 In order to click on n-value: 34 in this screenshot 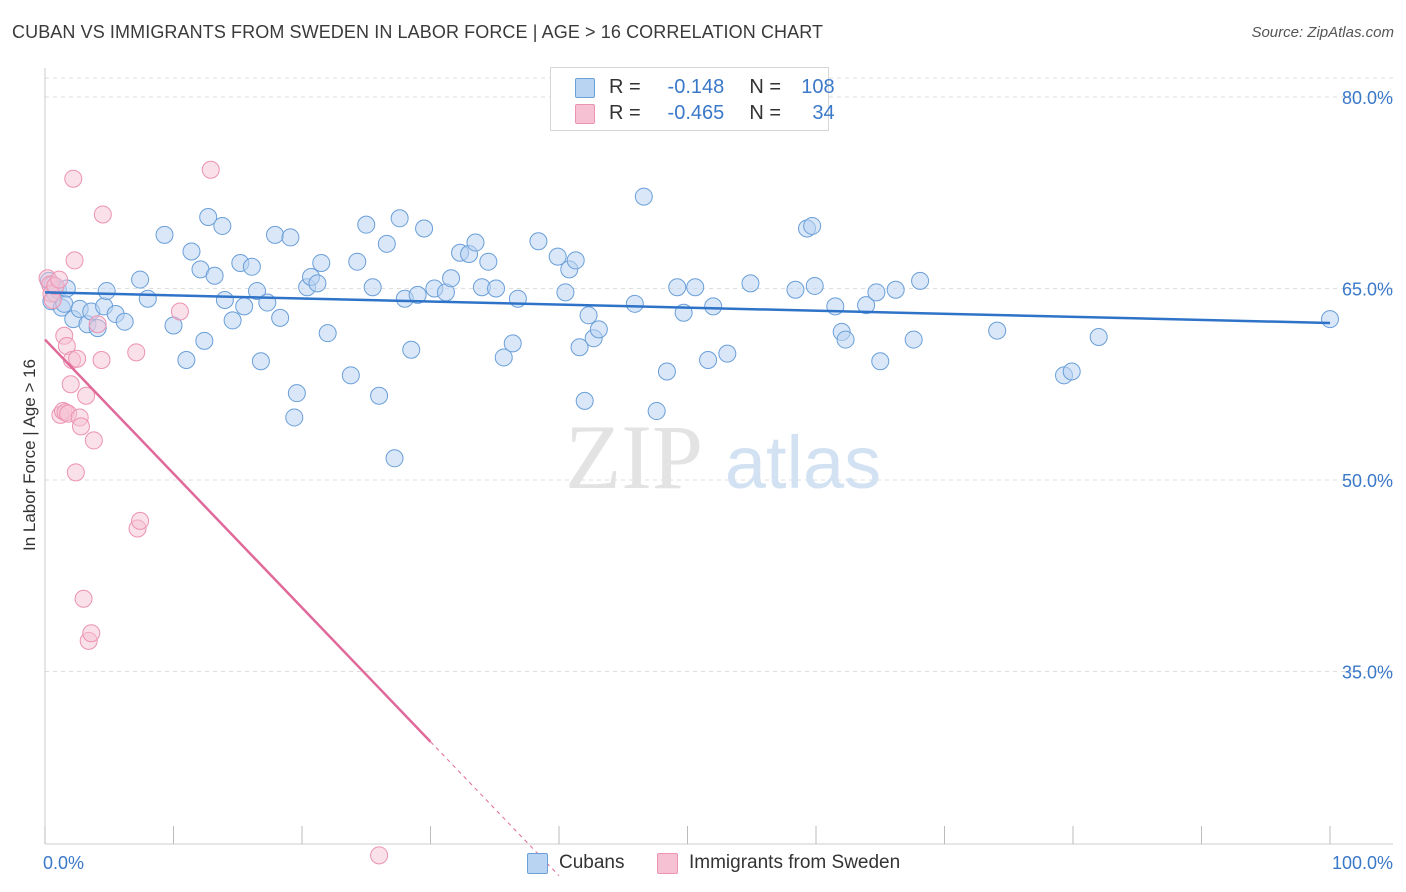, I will do `click(823, 113)`.